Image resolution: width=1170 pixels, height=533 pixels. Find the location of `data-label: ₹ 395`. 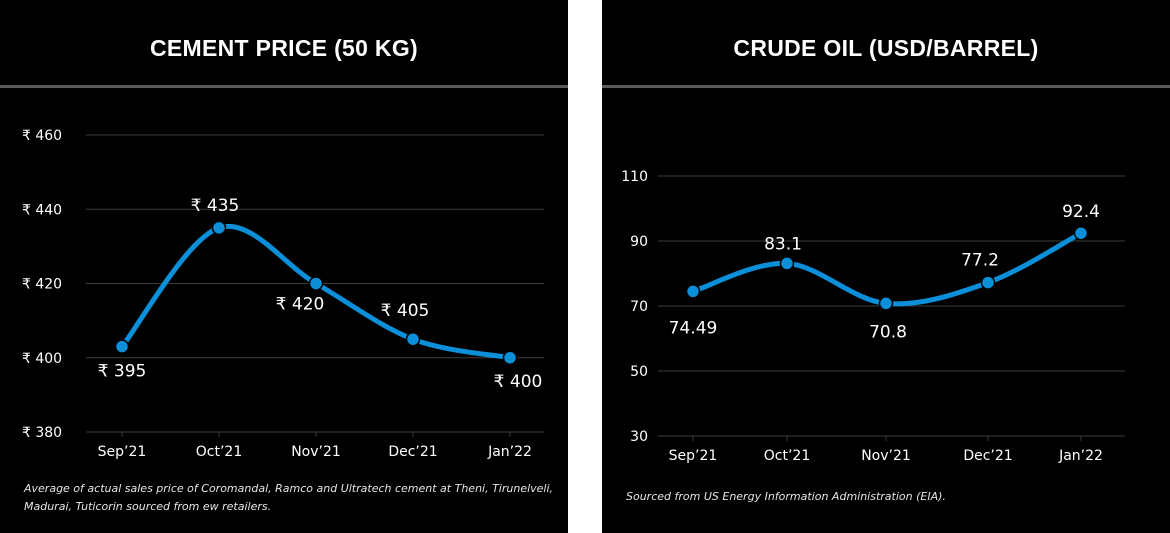

data-label: ₹ 395 is located at coordinates (122, 372).